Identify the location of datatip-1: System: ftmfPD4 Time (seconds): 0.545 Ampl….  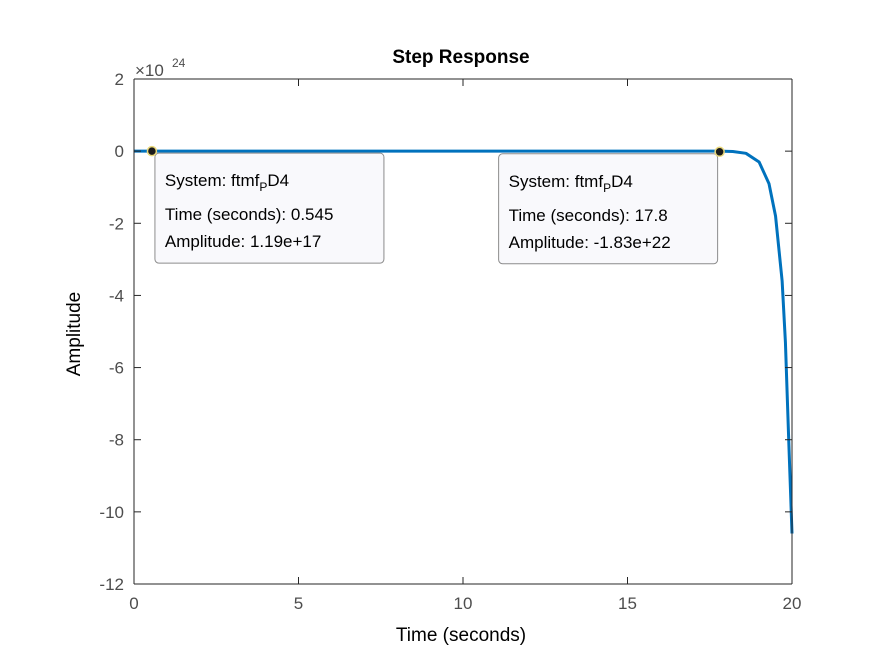
(265, 204).